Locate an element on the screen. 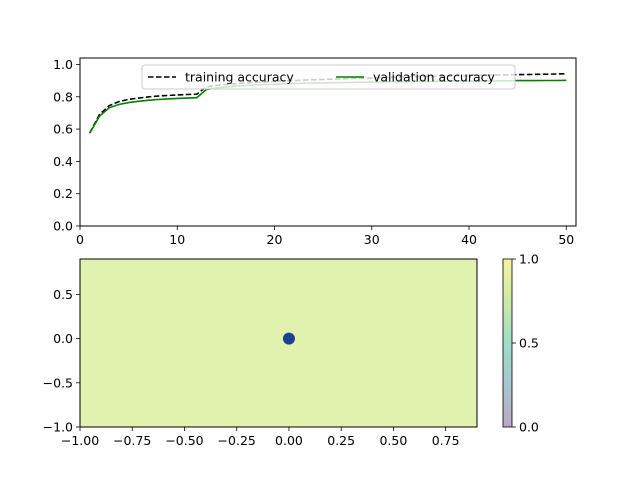 The width and height of the screenshot is (640, 480). x-tick-label: −0.25 is located at coordinates (237, 440).